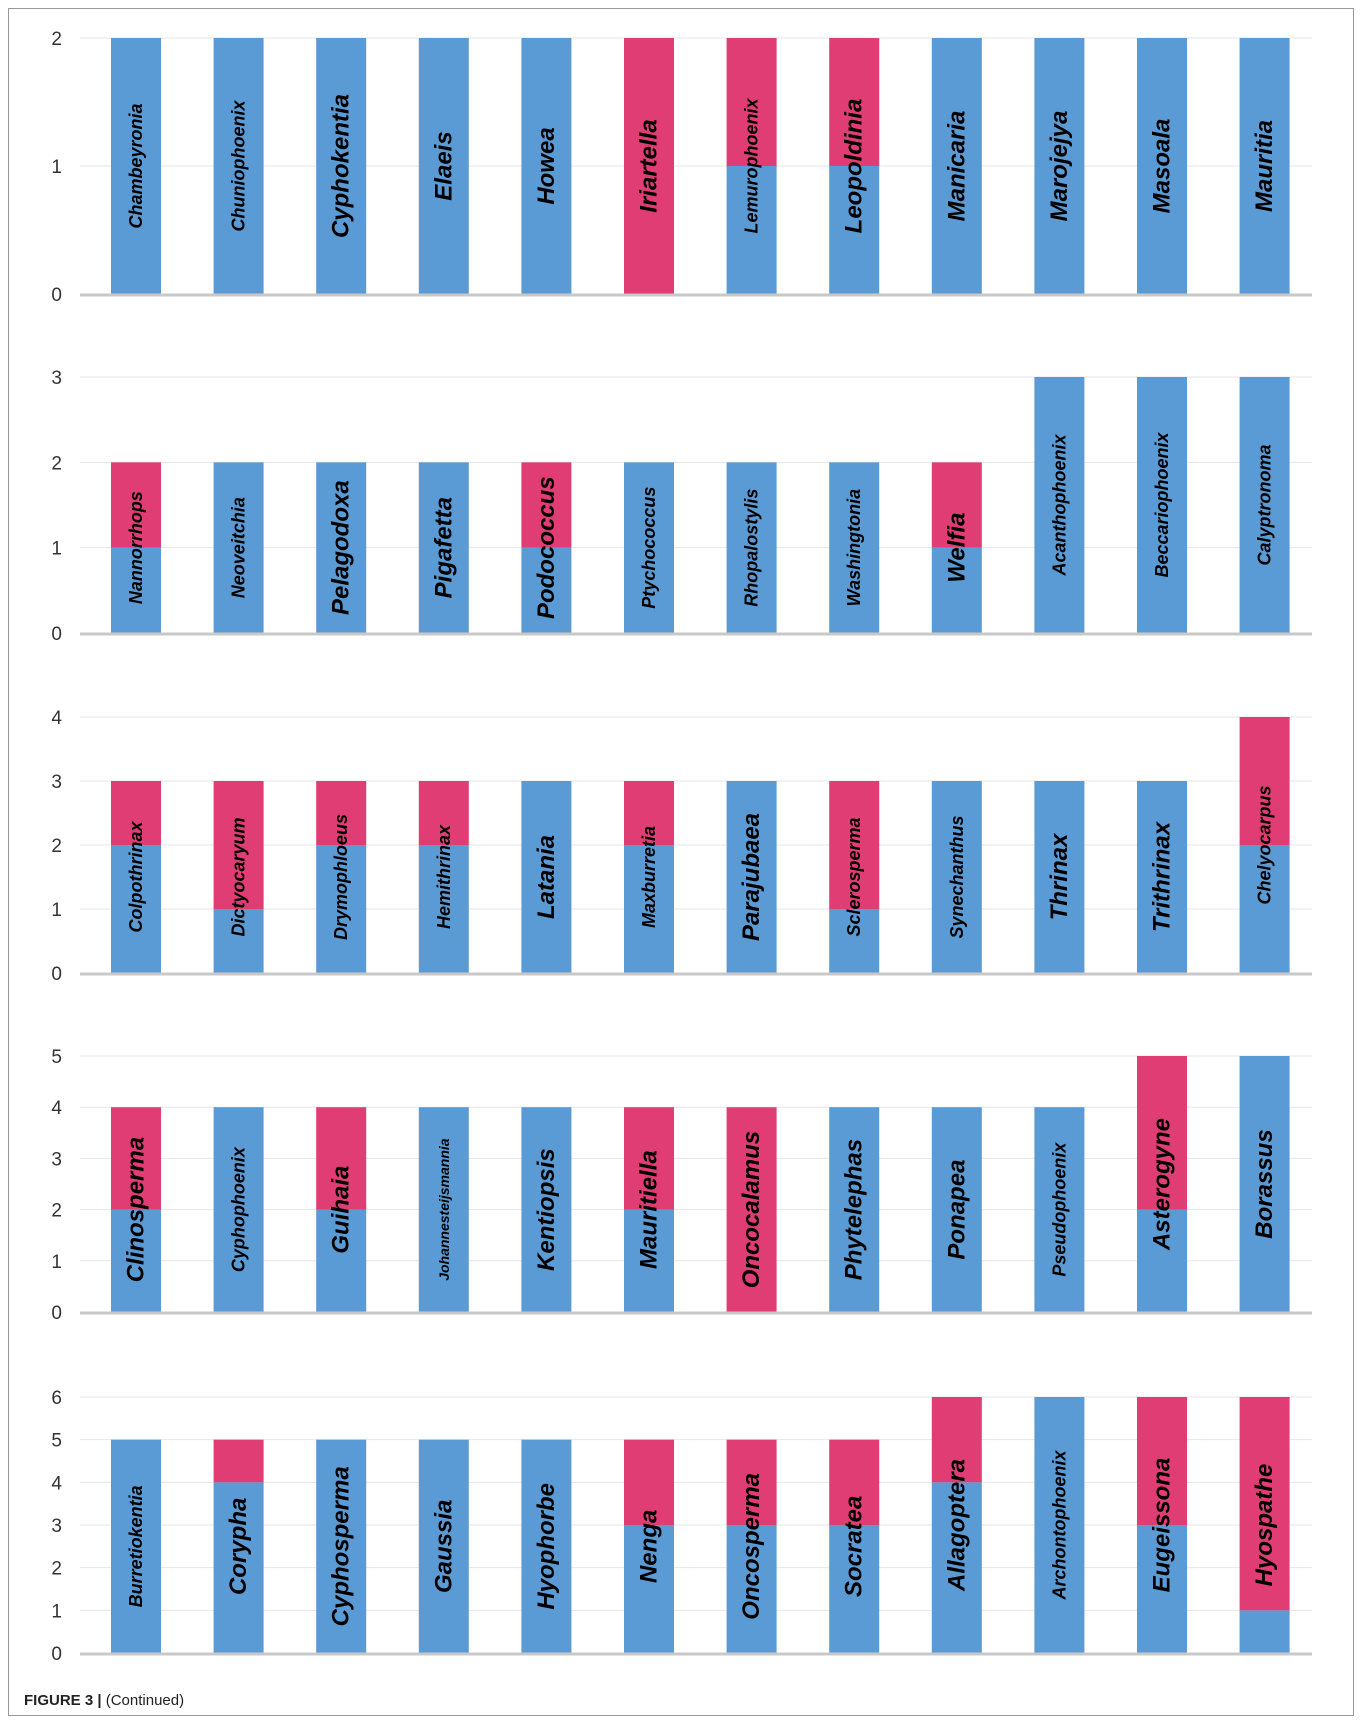 This screenshot has width=1363, height=1725. I want to click on figure-caption: FIGURE 3 | (Continued), so click(104, 1700).